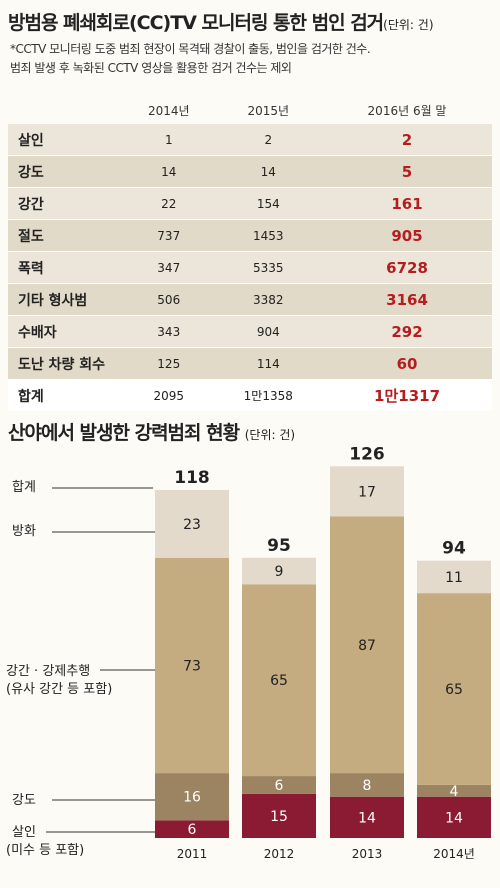 The height and width of the screenshot is (888, 500). I want to click on cell: 3382, so click(268, 299).